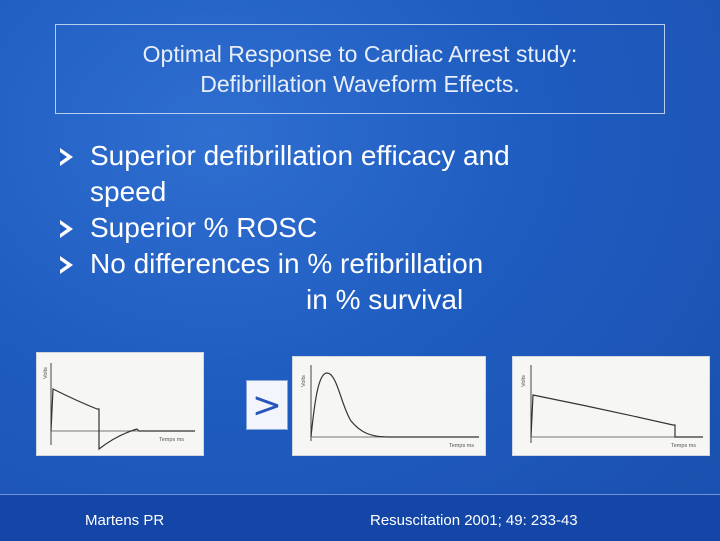 The height and width of the screenshot is (541, 720). I want to click on bullet-text-continuation: in % survival, so click(385, 299).